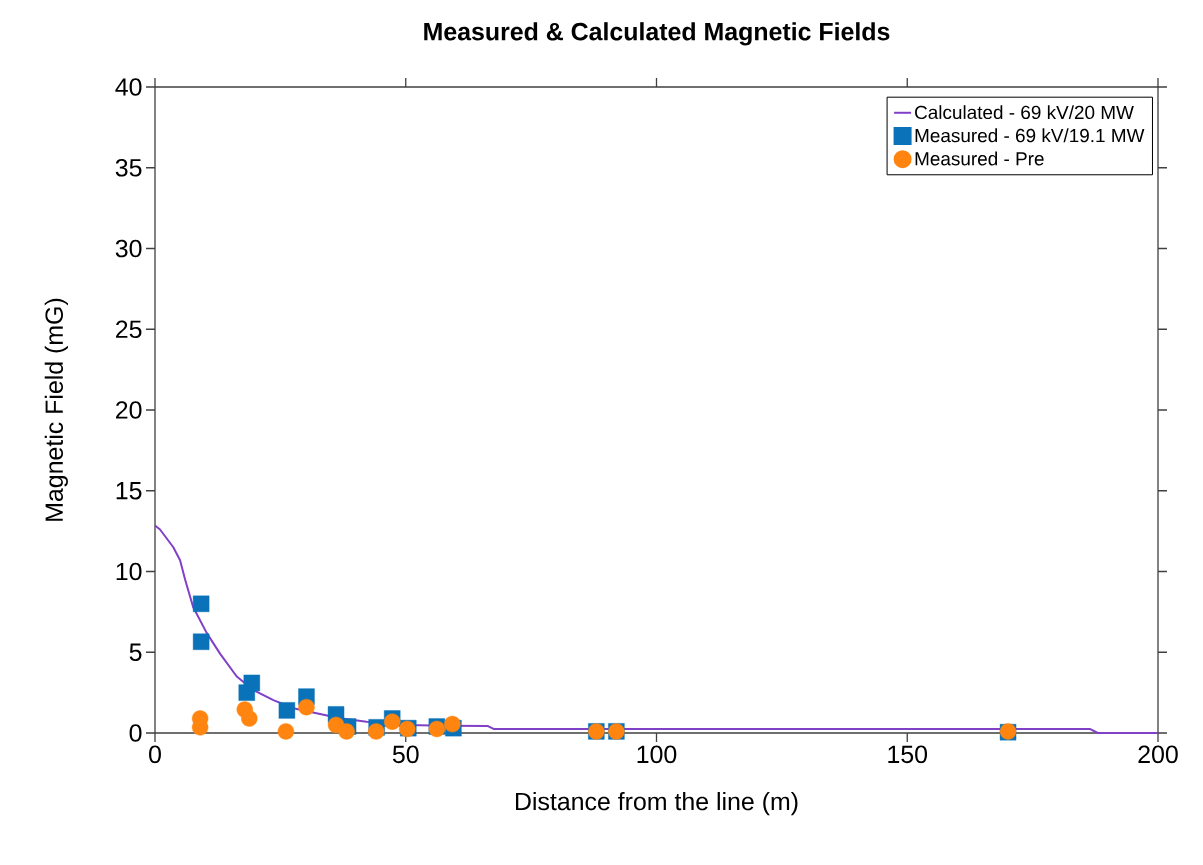 This screenshot has width=1203, height=865. Describe the element at coordinates (908, 754) in the screenshot. I see `x-tick-label: 150` at that location.